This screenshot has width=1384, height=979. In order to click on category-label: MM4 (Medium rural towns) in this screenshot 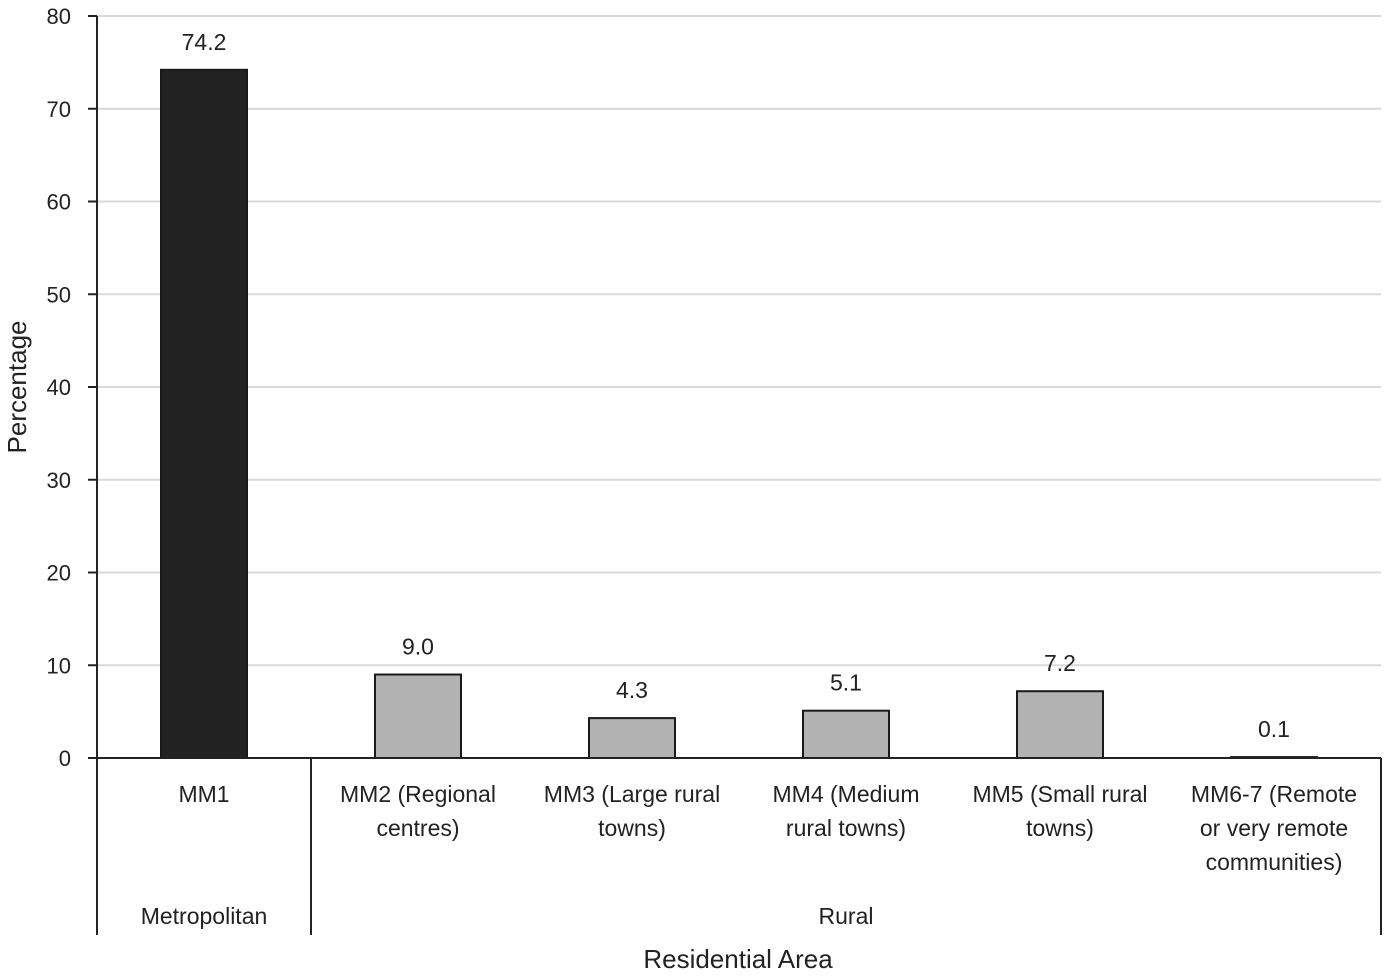, I will do `click(846, 811)`.